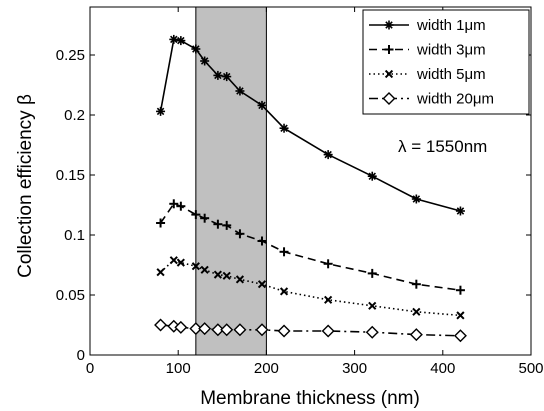 Image resolution: width=544 pixels, height=411 pixels. I want to click on x-axis-label: Membrane thickness (nm), so click(310, 398).